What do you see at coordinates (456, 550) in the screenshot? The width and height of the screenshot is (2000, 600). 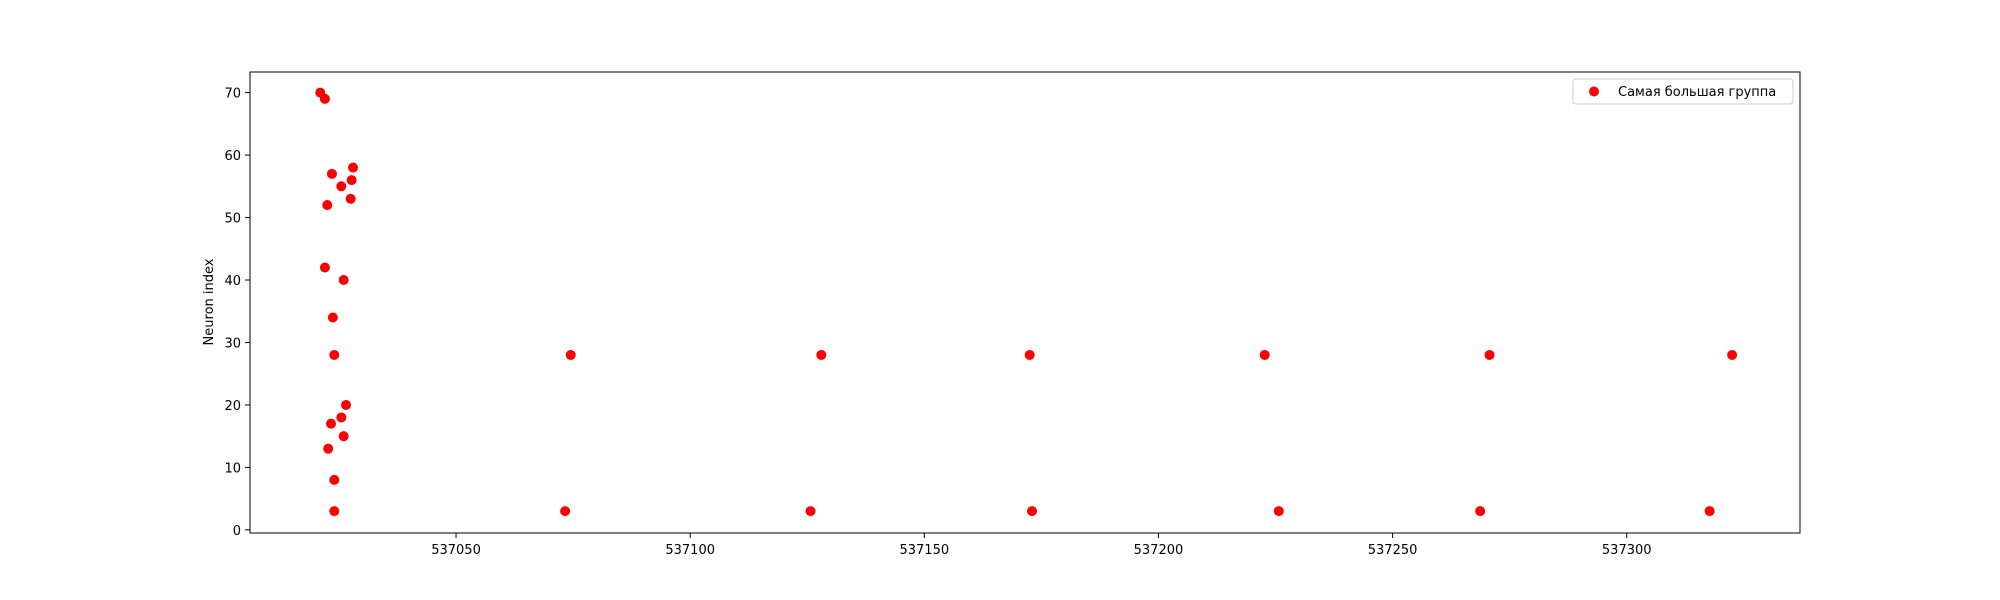 I see `x-tick-label: 537050` at bounding box center [456, 550].